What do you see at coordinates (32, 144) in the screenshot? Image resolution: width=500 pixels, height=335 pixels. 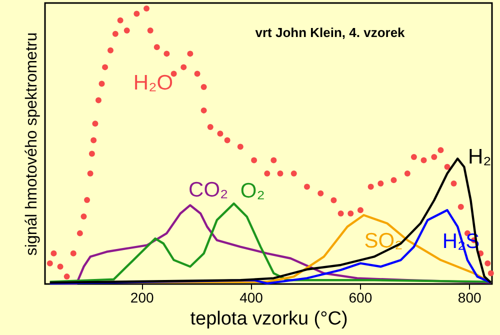 I see `y-axis-title: signál hmotového spektrometru` at bounding box center [32, 144].